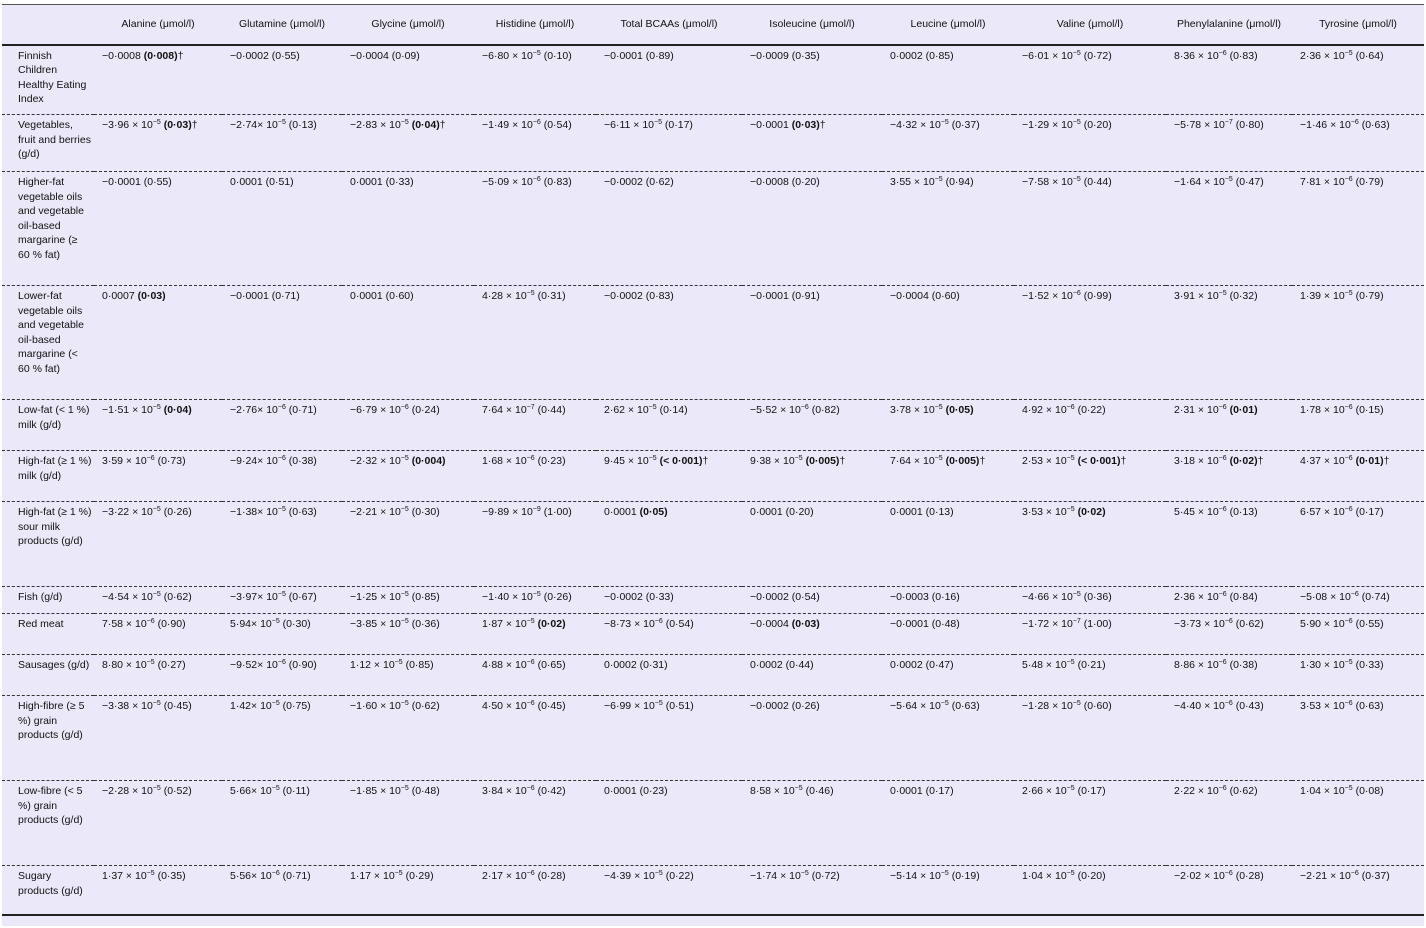 Image resolution: width=1426 pixels, height=928 pixels. Describe the element at coordinates (678, 624) in the screenshot. I see `cell-text: (0·54)` at that location.